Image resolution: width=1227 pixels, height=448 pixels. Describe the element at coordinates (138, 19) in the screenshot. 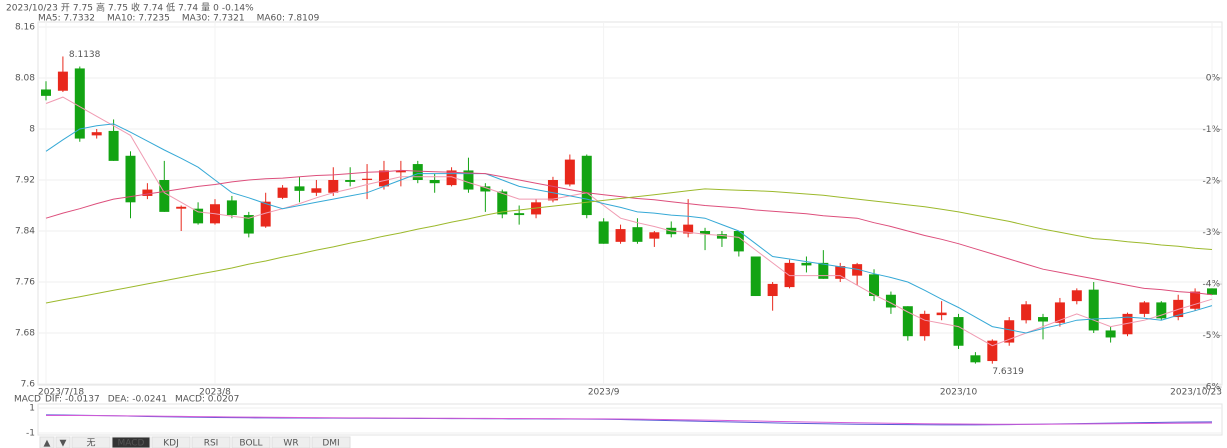

I see `legend-entry: MA10: 7.7235` at that location.